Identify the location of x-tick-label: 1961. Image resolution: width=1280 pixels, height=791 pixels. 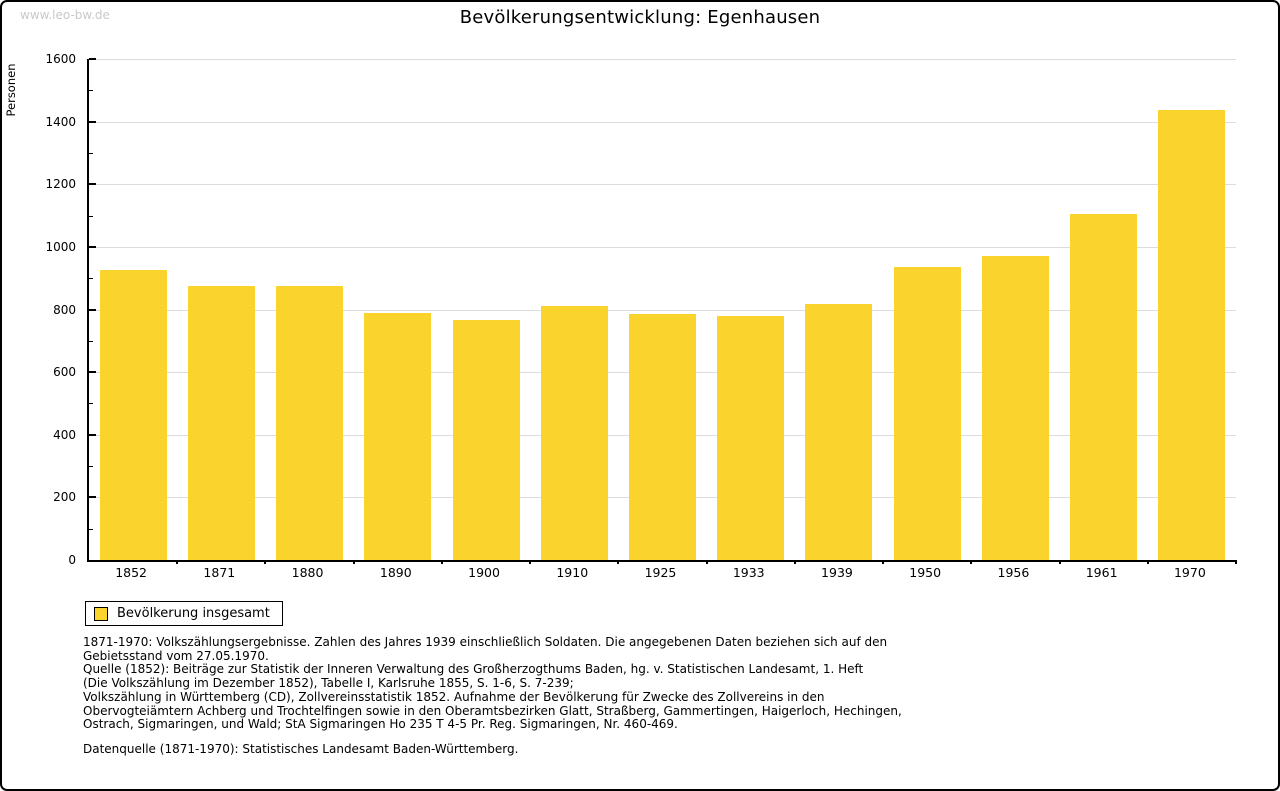
(1101, 572).